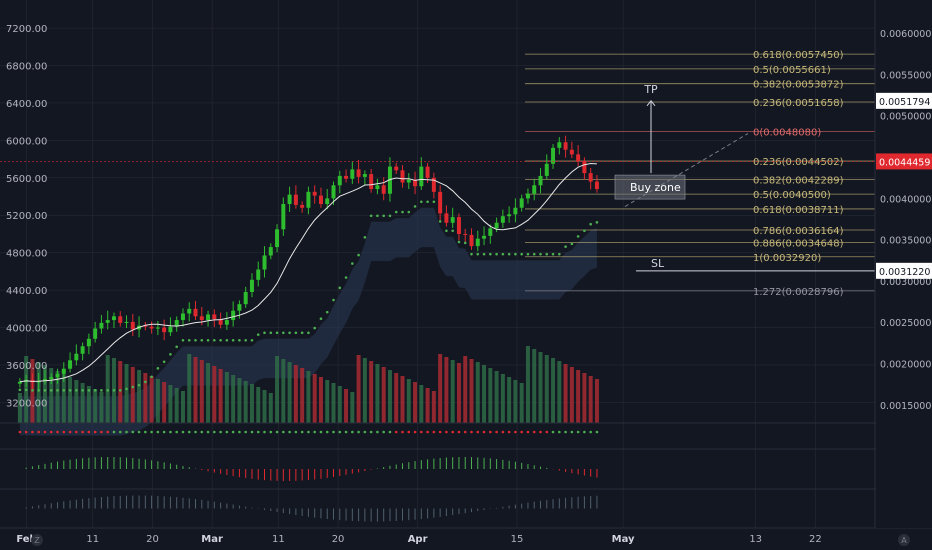 This screenshot has width=932, height=550. I want to click on buy-zone-box, so click(650, 187).